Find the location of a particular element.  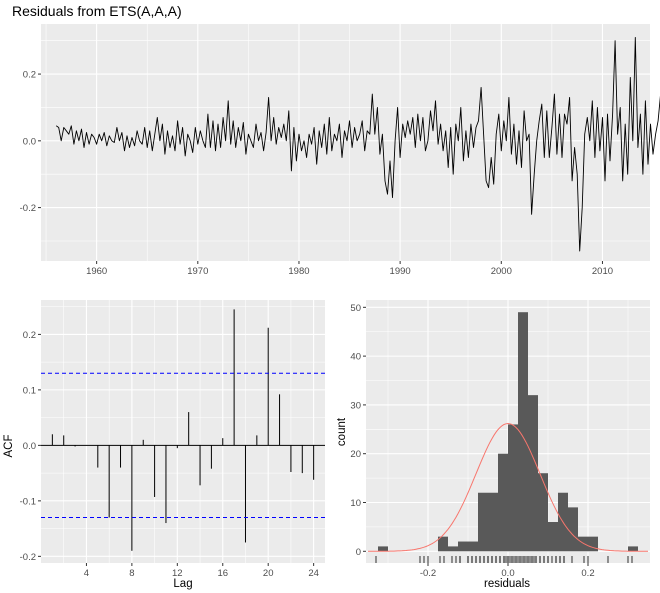

acf-y-tick-label: 0.1 is located at coordinates (29, 390).